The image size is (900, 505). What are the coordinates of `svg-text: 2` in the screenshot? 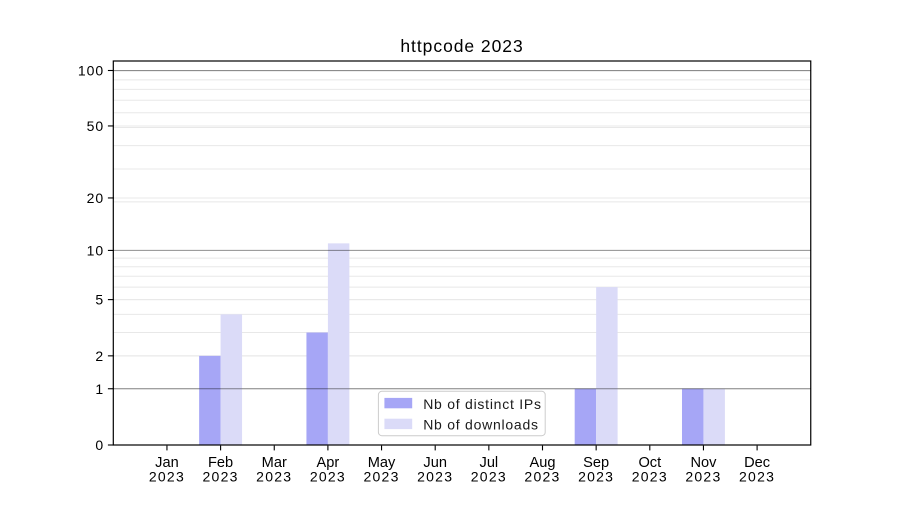 It's located at (99, 356).